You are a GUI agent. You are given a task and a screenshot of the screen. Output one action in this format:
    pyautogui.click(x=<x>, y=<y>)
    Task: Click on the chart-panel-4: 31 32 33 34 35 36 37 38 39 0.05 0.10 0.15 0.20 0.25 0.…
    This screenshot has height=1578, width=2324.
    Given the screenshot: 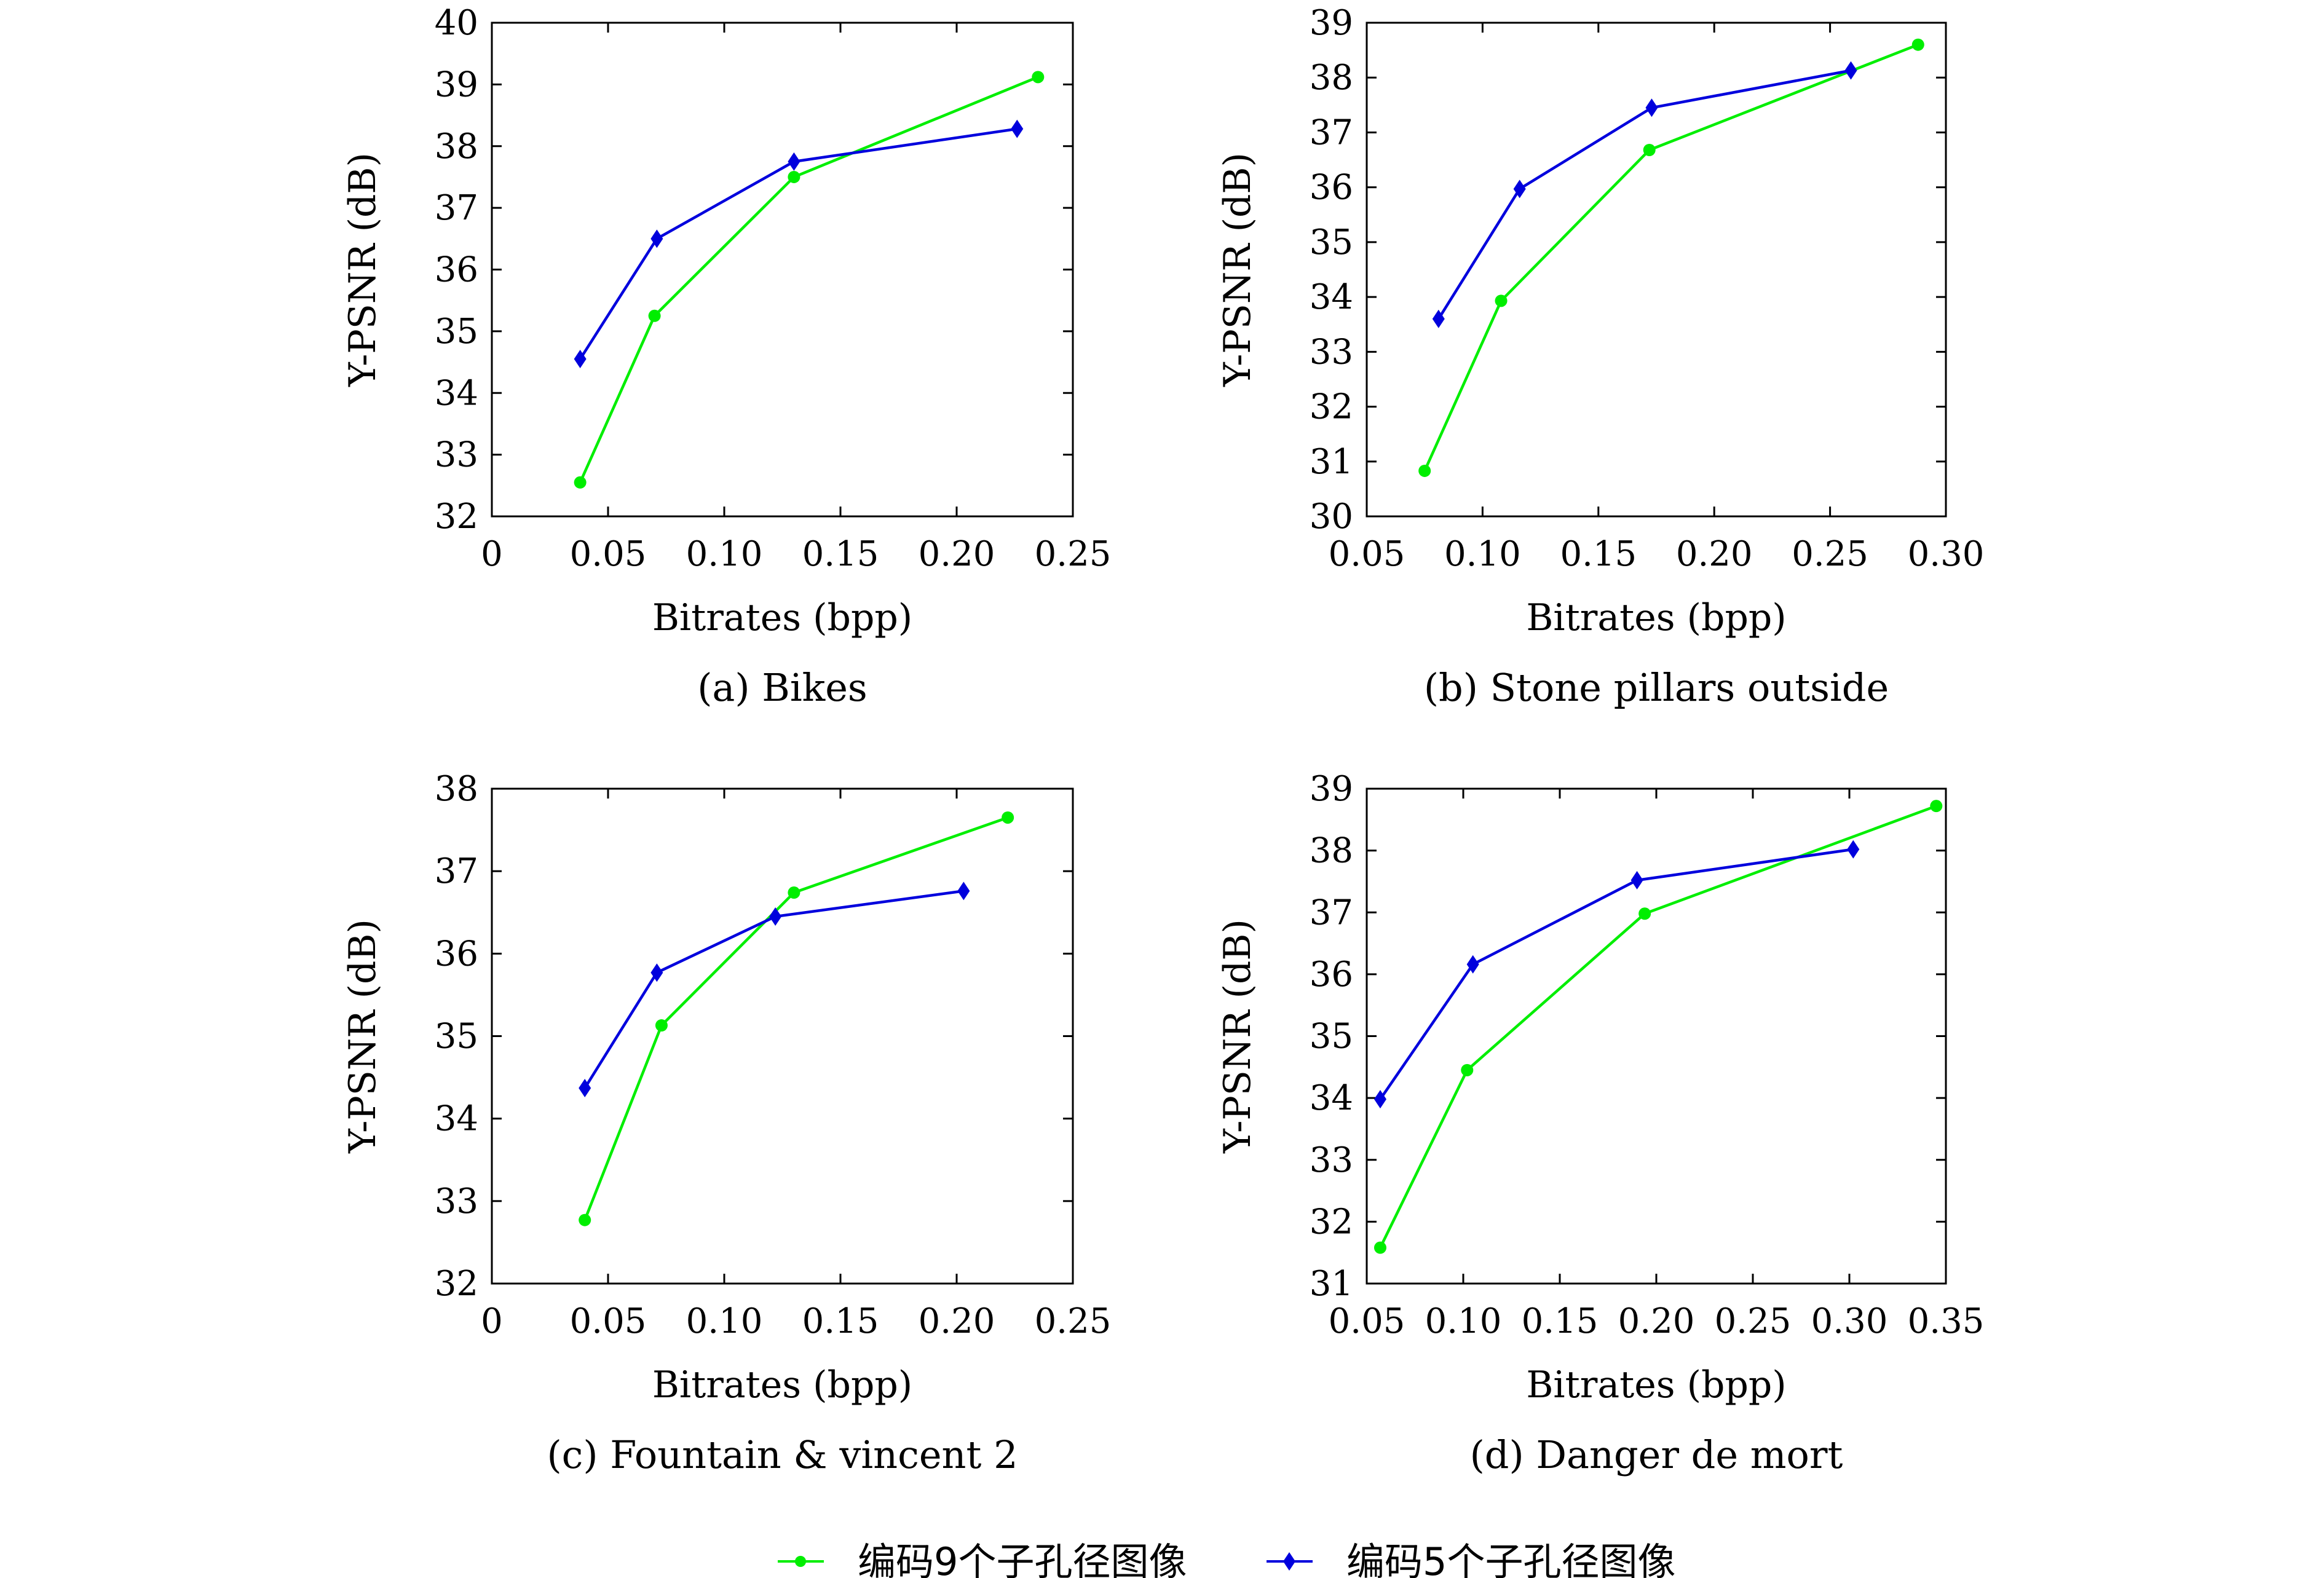 What is the action you would take?
    pyautogui.click(x=1600, y=1123)
    